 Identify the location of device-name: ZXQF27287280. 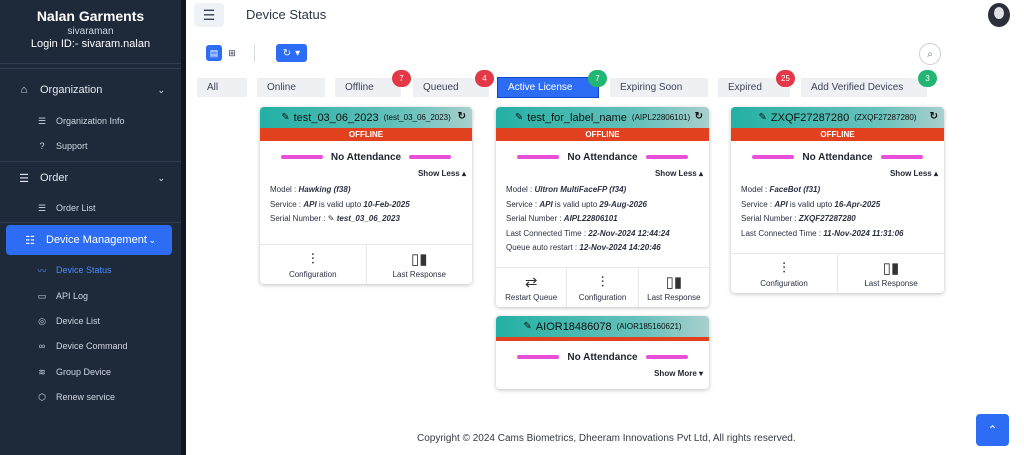
(810, 117).